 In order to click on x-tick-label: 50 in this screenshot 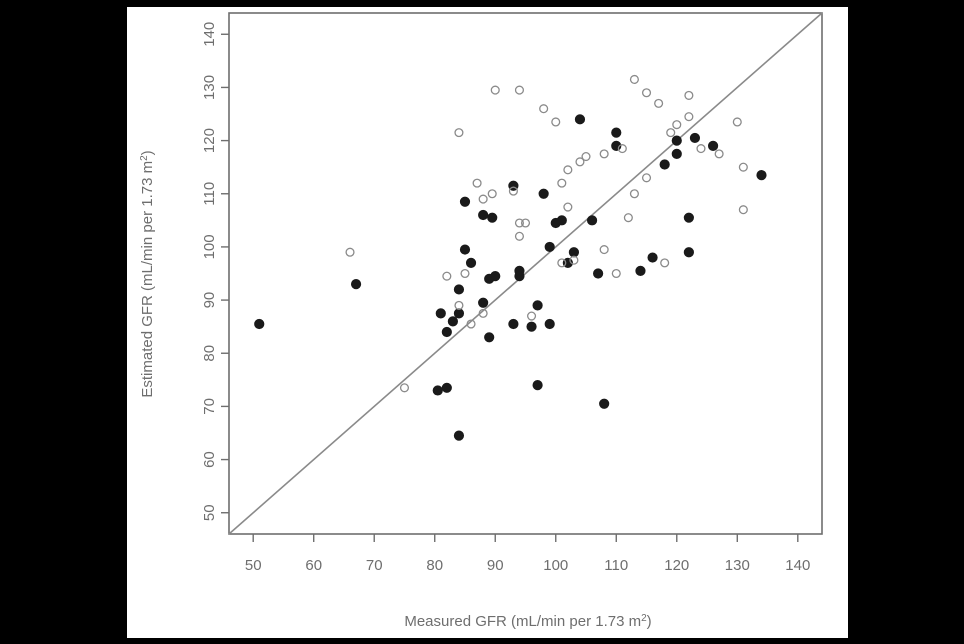, I will do `click(253, 565)`.